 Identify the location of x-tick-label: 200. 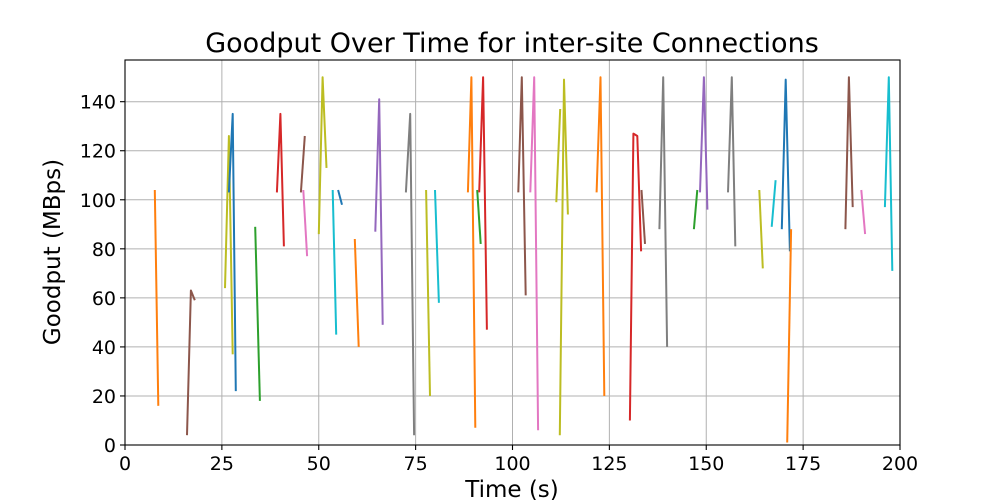
(900, 464).